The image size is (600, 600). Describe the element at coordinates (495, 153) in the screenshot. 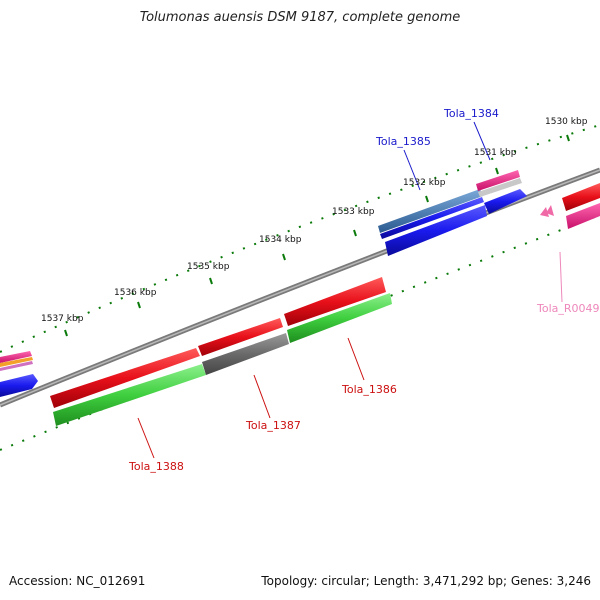

I see `ruler-label-1531: 1531 kbp` at that location.